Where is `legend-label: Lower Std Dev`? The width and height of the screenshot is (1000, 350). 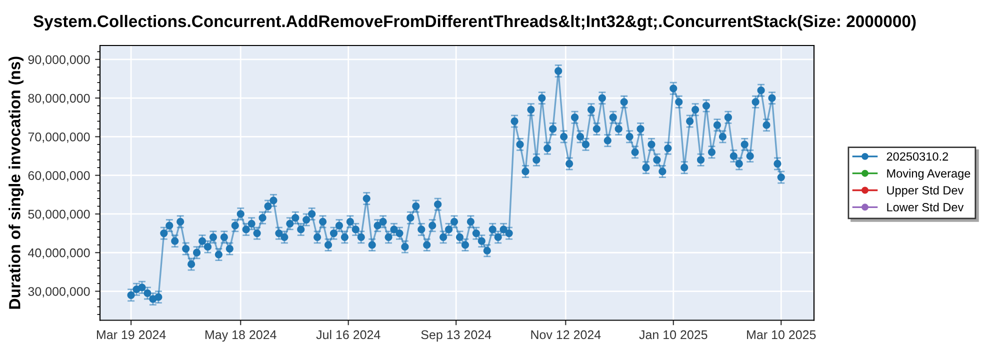
legend-label: Lower Std Dev is located at coordinates (925, 207).